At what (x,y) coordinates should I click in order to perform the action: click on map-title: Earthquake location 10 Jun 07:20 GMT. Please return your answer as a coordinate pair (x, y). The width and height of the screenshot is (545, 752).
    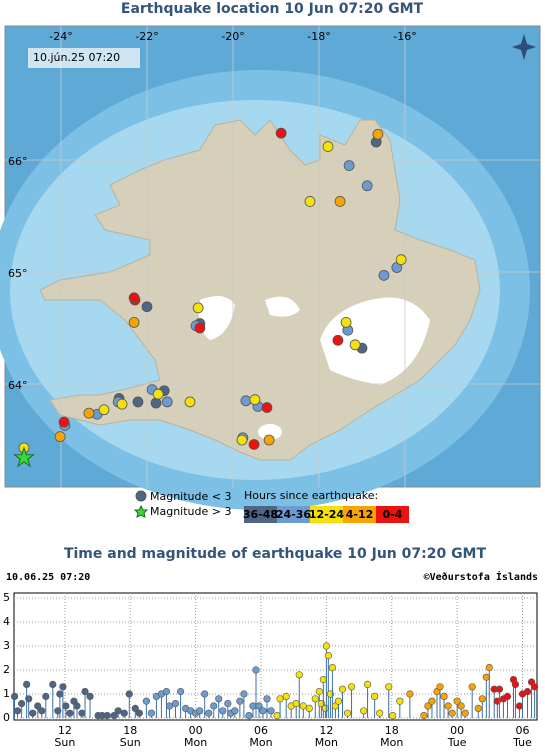
    Looking at the image, I should click on (272, 9).